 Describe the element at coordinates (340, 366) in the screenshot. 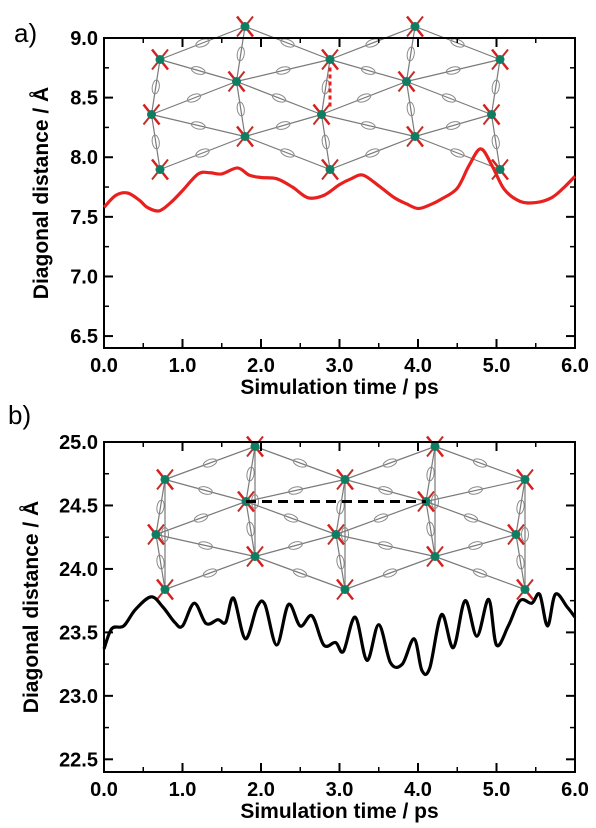

I see `x-tick-label: 3.0` at that location.